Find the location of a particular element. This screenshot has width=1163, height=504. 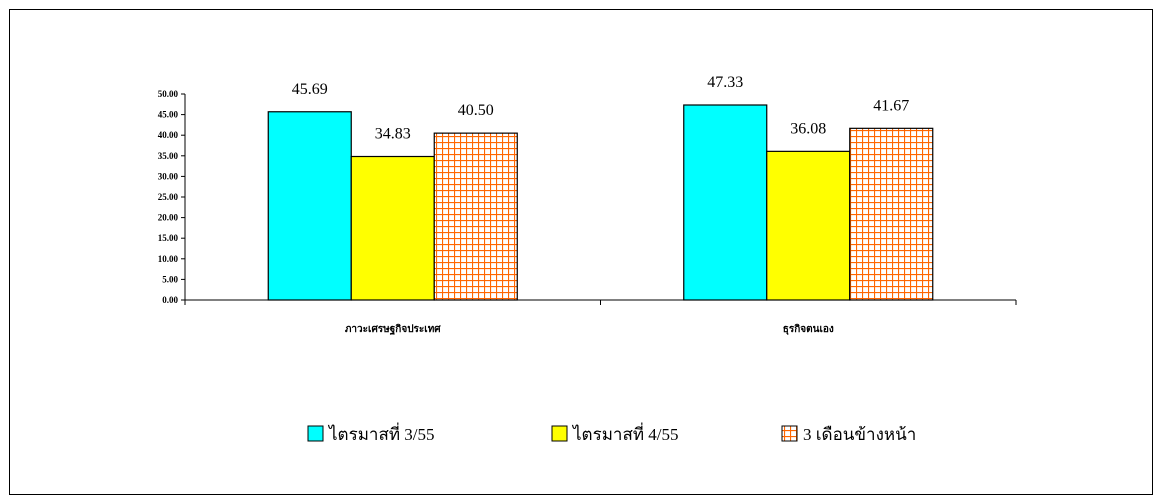

data-label: 47.33 is located at coordinates (725, 82).